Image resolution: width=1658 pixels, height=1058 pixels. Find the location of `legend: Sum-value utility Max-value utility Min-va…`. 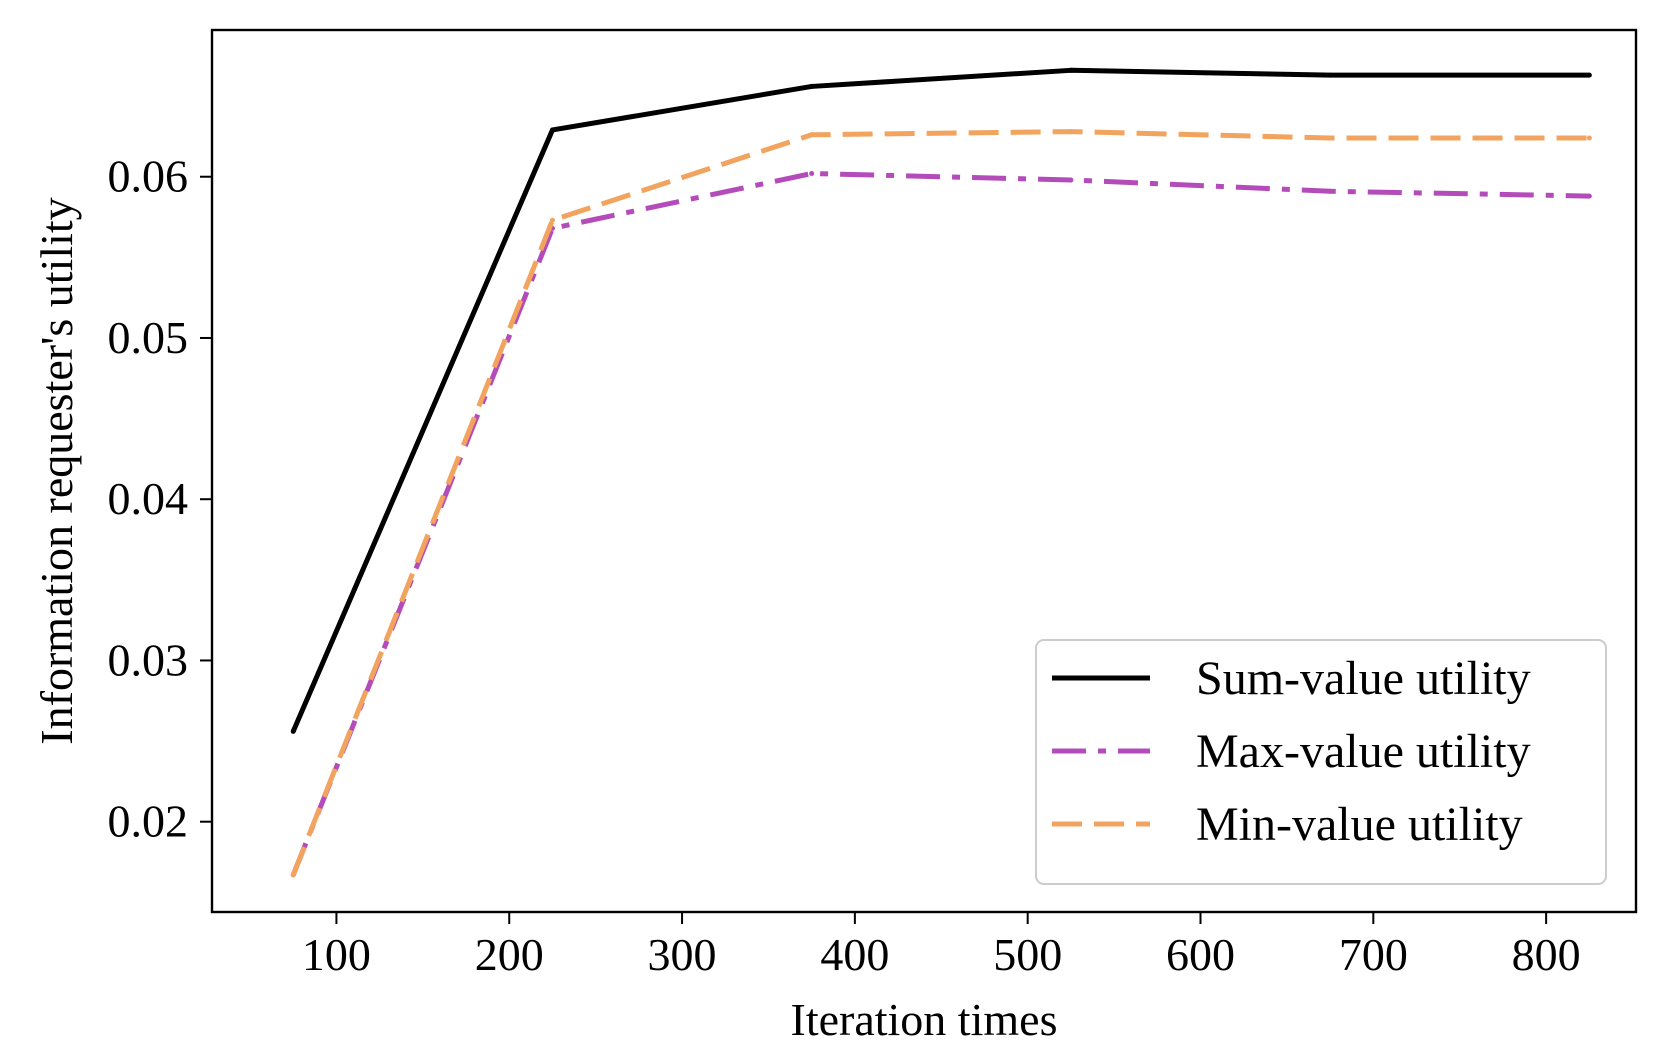

legend: Sum-value utility Max-value utility Min-va… is located at coordinates (1321, 762).